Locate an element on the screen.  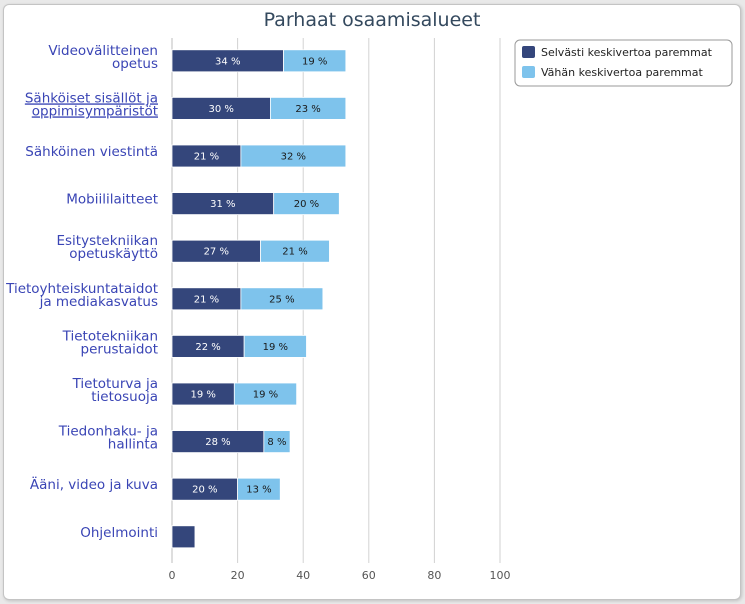
category-label: Esitystekniikan is located at coordinates (107, 241).